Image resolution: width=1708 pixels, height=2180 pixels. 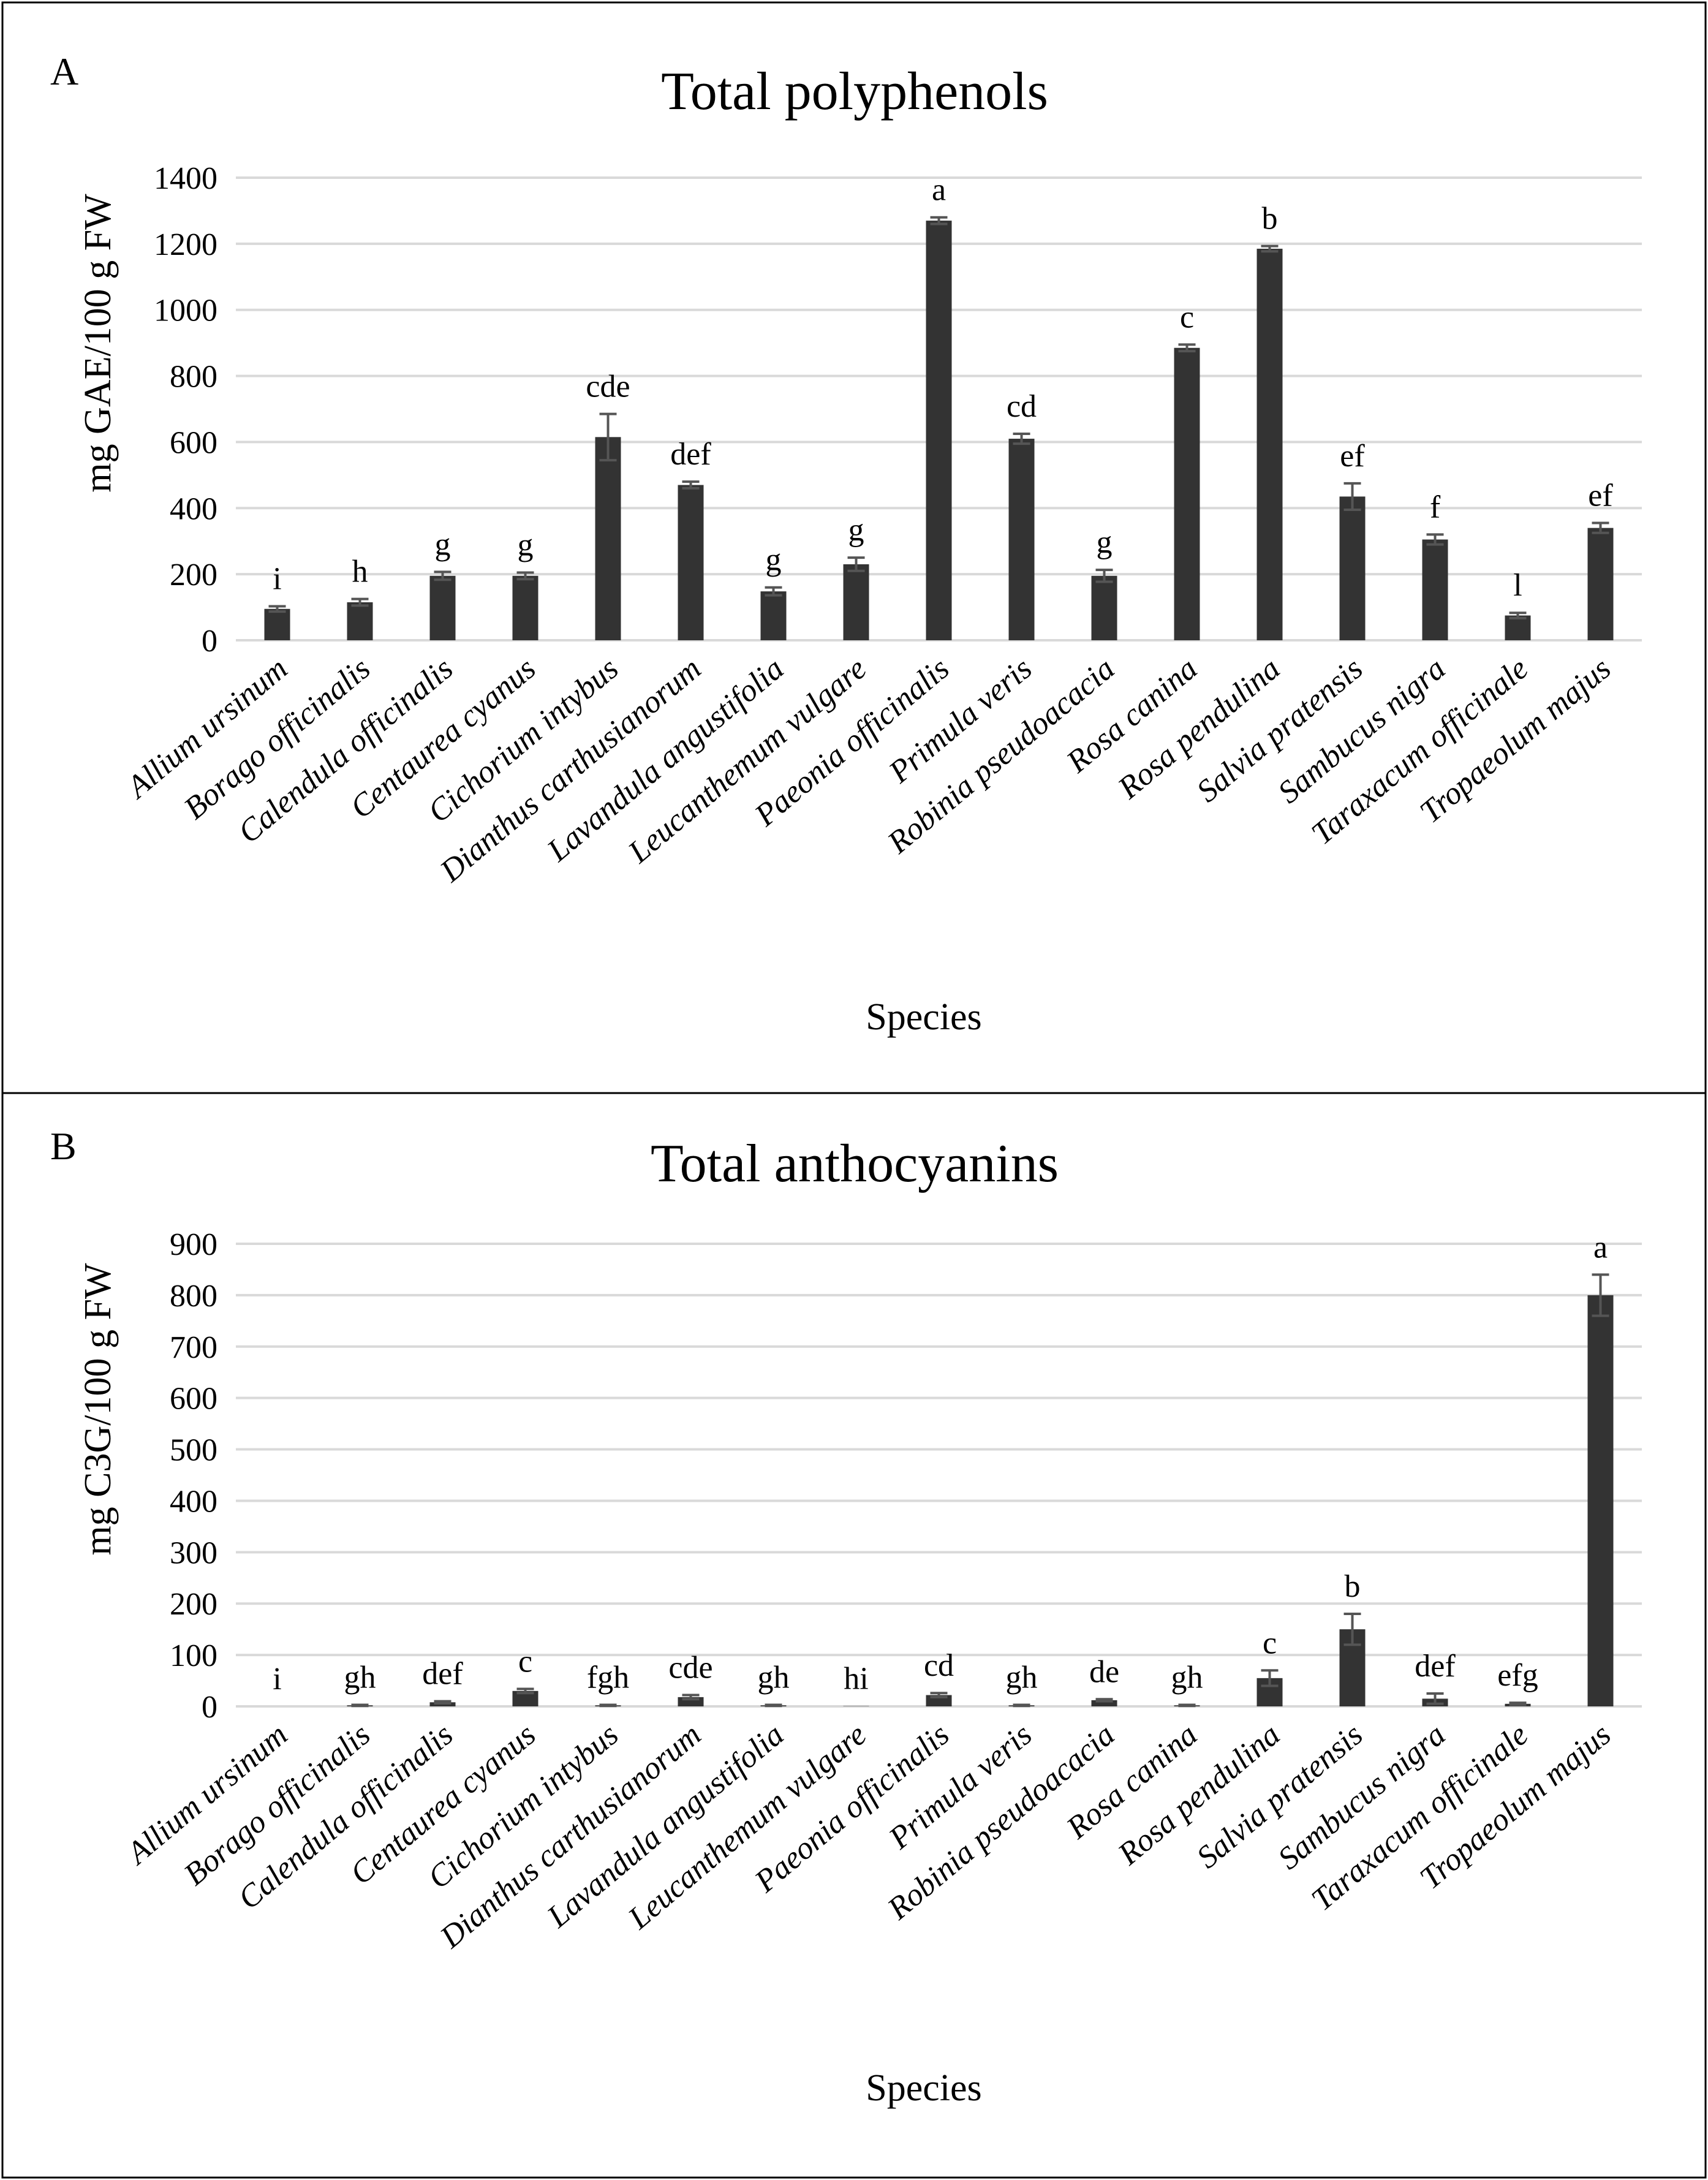 I want to click on panel-a-x-axis-title: Species, so click(x=924, y=1017).